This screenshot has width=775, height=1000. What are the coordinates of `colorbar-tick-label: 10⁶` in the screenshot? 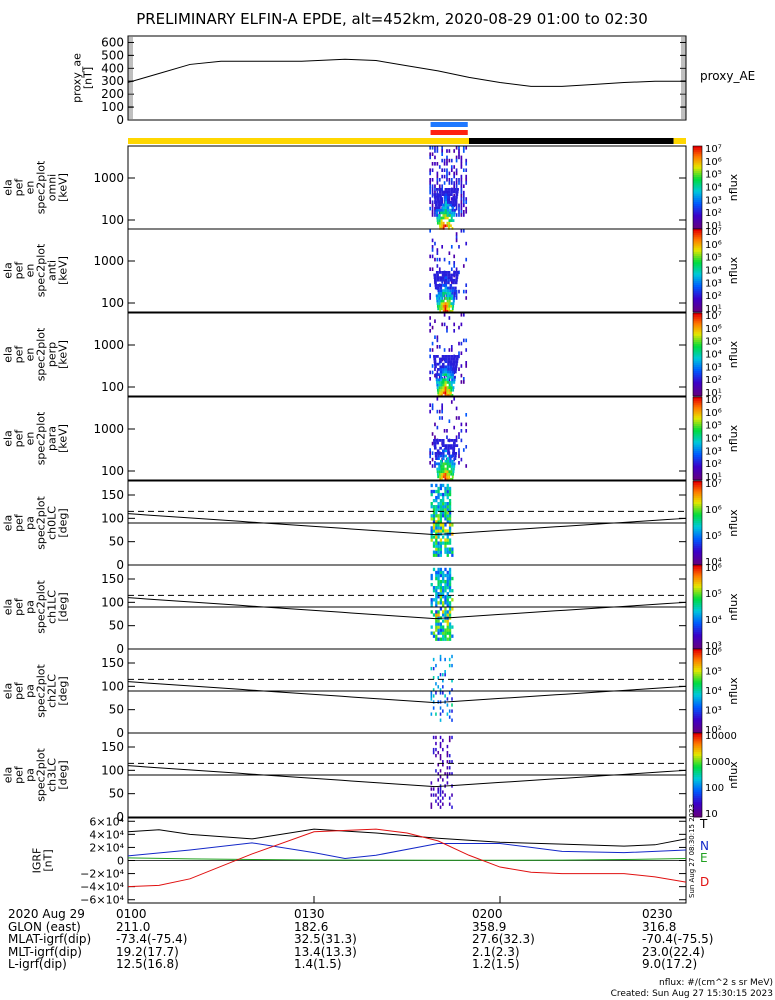 It's located at (713, 652).